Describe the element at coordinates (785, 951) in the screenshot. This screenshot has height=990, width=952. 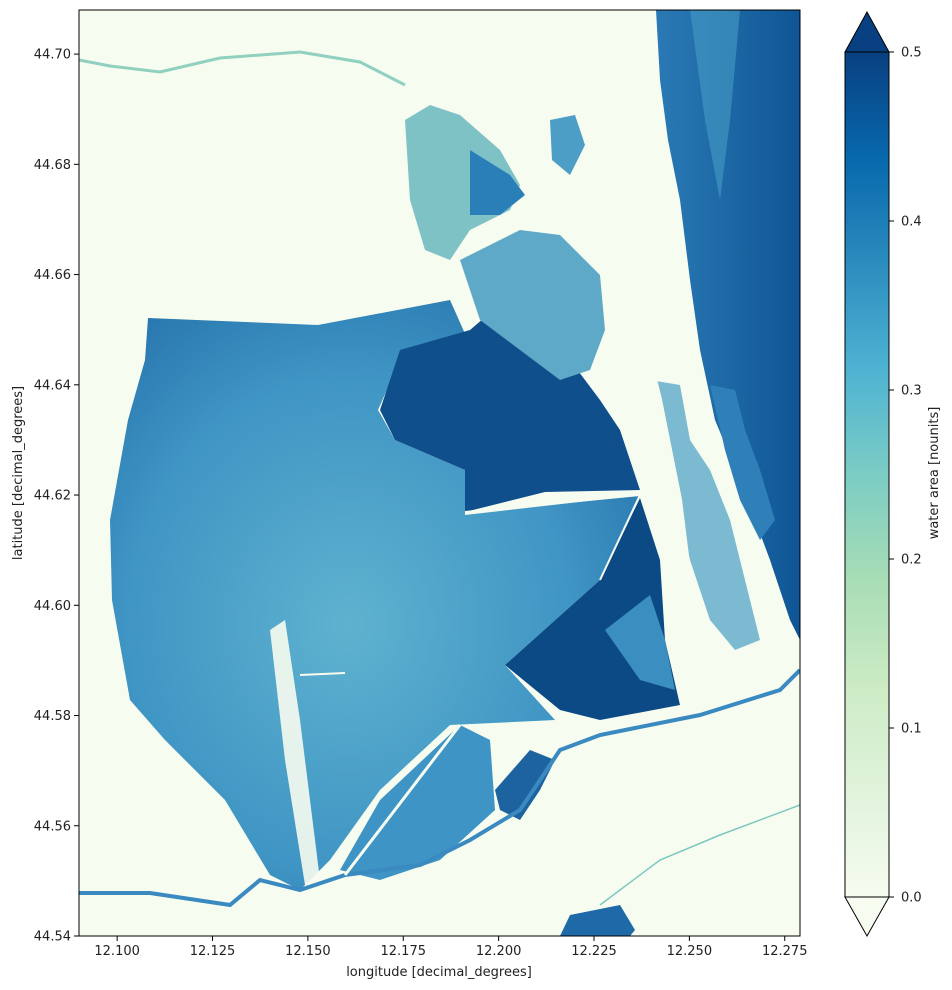
I see `x-tick-label: 12.275` at that location.